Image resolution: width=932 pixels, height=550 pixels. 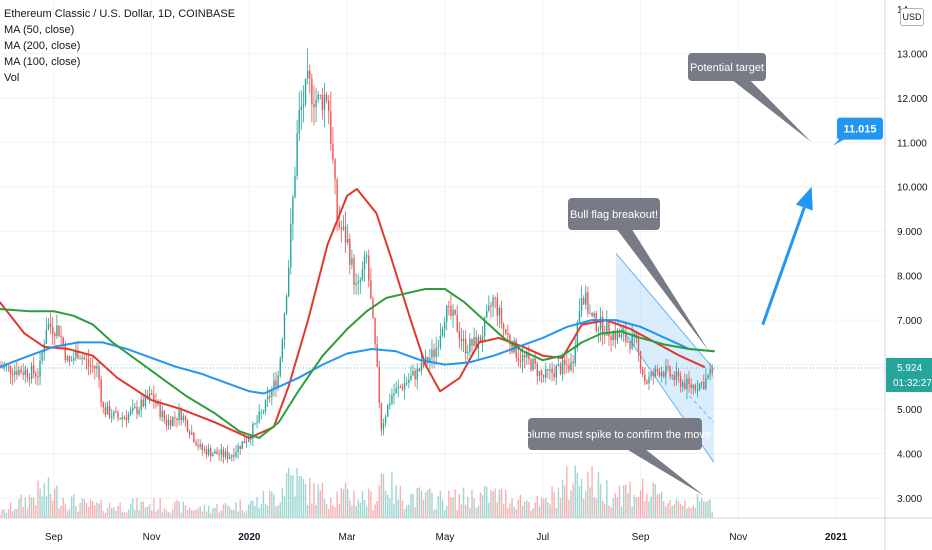 What do you see at coordinates (42, 46) in the screenshot?
I see `legend-ma200: MA (200, close)` at bounding box center [42, 46].